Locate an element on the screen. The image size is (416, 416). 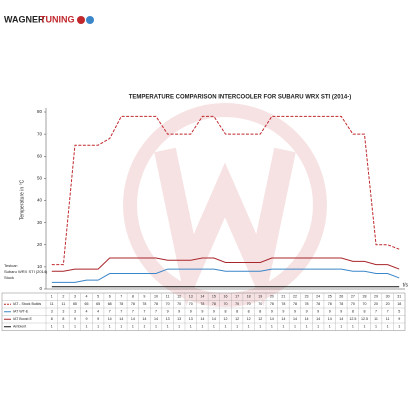
table-cell: 4 is located at coordinates (87, 312).